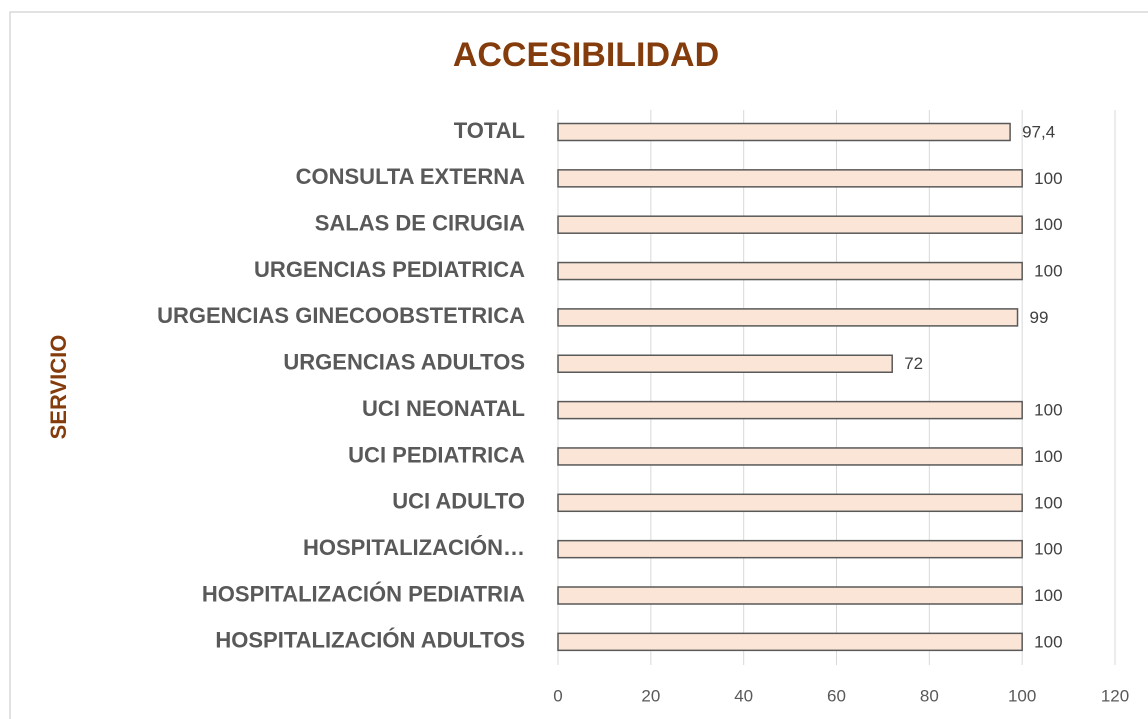  Describe the element at coordinates (1115, 695) in the screenshot. I see `x-tick-label: 120` at that location.